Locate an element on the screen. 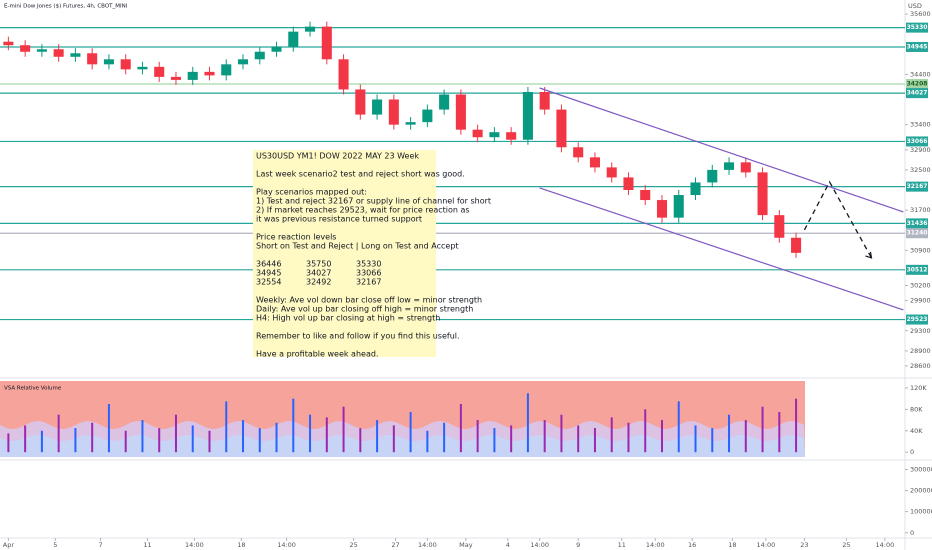  x-tick-label: 4 is located at coordinates (508, 545).